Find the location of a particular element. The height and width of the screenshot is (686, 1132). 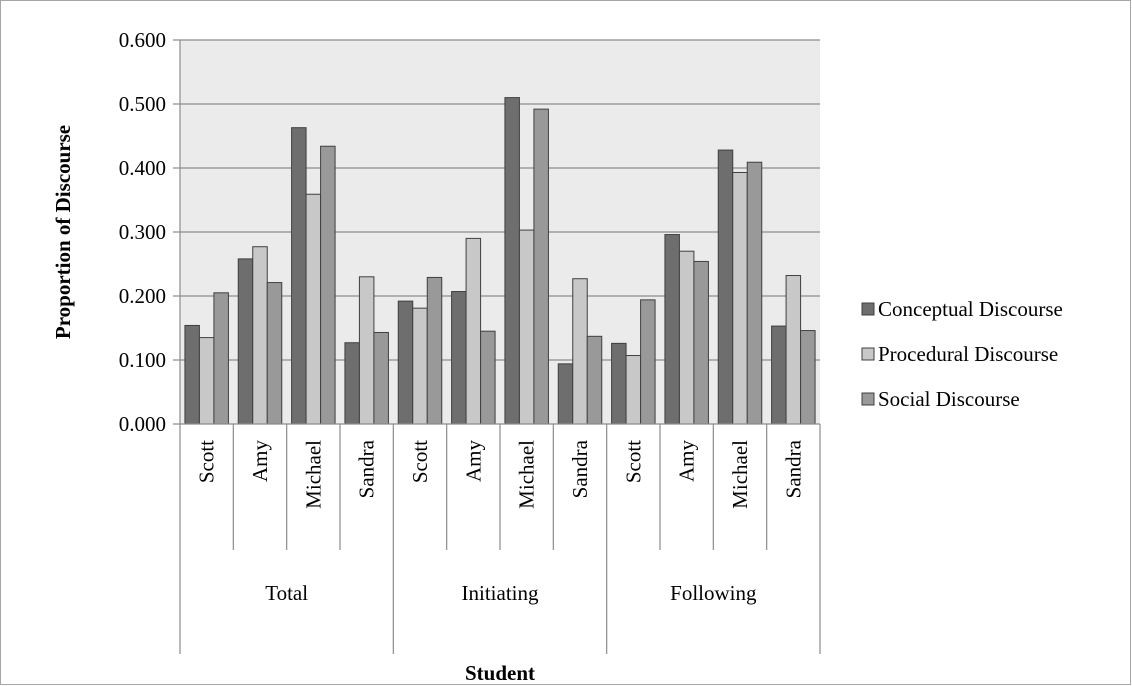

legend-label: Conceptual Discourse is located at coordinates (970, 309).